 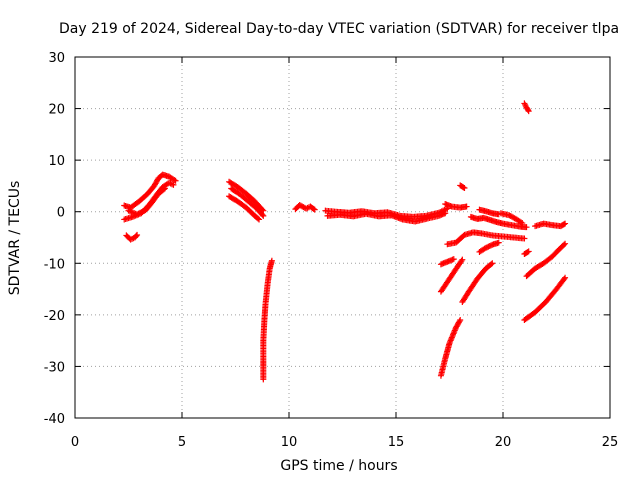 I want to click on series-arc-1c, so click(x=132, y=237).